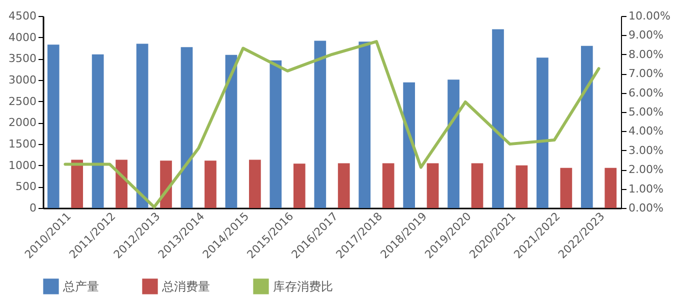 Image resolution: width=680 pixels, height=305 pixels. I want to click on legend-label: 总产量, so click(80, 286).